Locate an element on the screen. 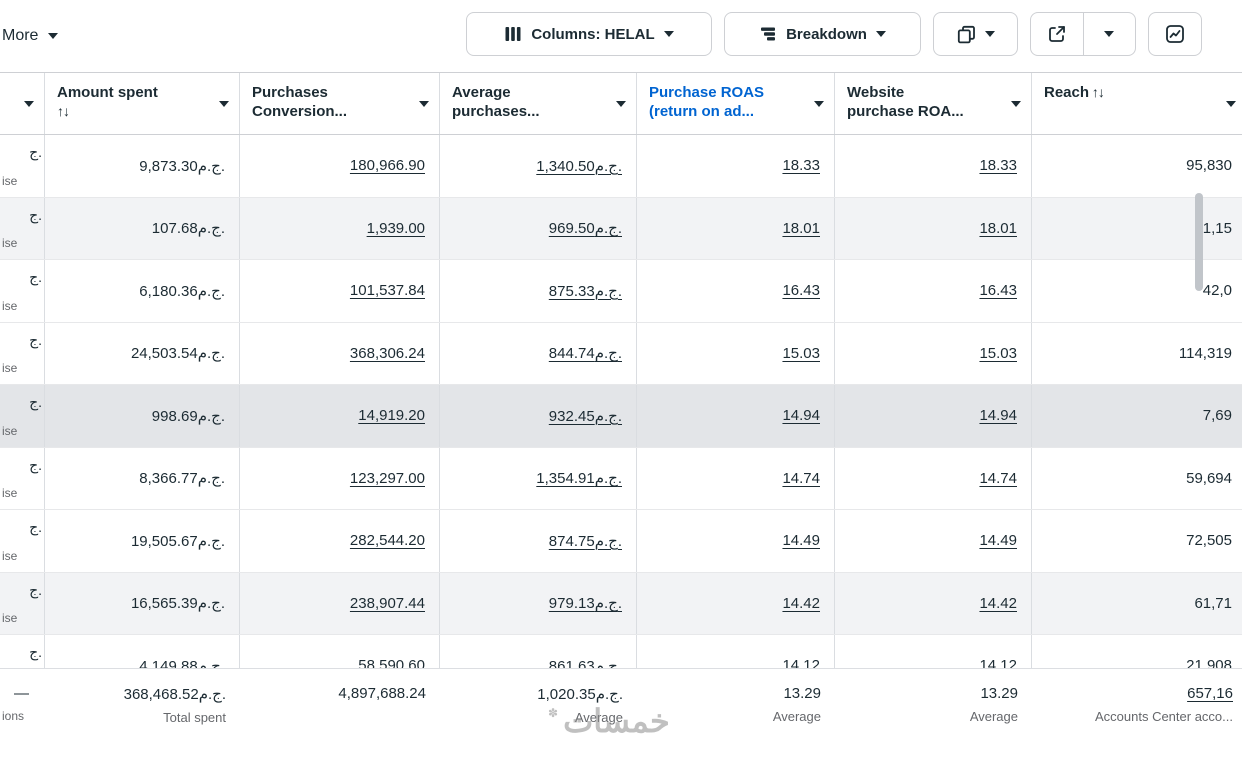  cell-average-purchases: 932.45ج.م. is located at coordinates (538, 416).